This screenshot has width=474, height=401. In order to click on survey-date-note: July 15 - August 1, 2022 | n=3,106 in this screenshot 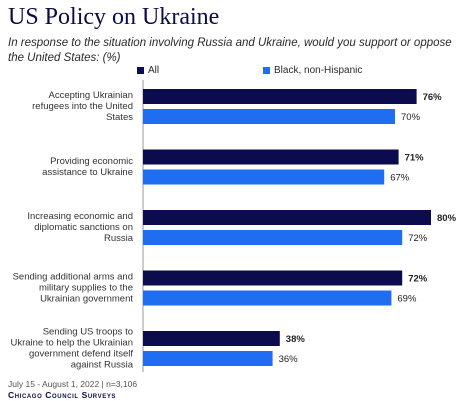, I will do `click(73, 384)`.